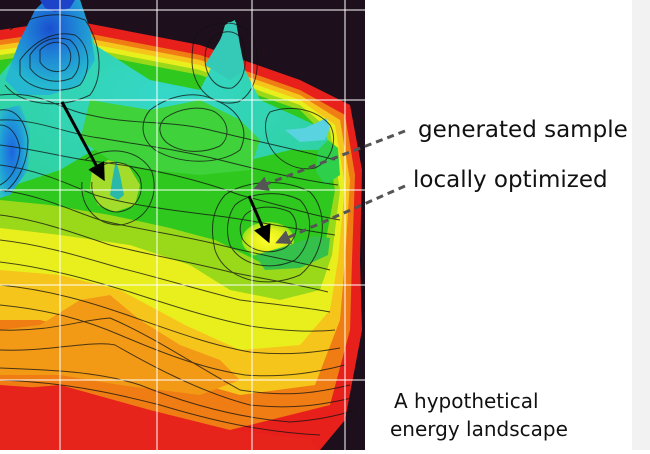 The width and height of the screenshot is (650, 454). Describe the element at coordinates (82, 141) in the screenshot. I see `optimization-arrow-left` at that location.